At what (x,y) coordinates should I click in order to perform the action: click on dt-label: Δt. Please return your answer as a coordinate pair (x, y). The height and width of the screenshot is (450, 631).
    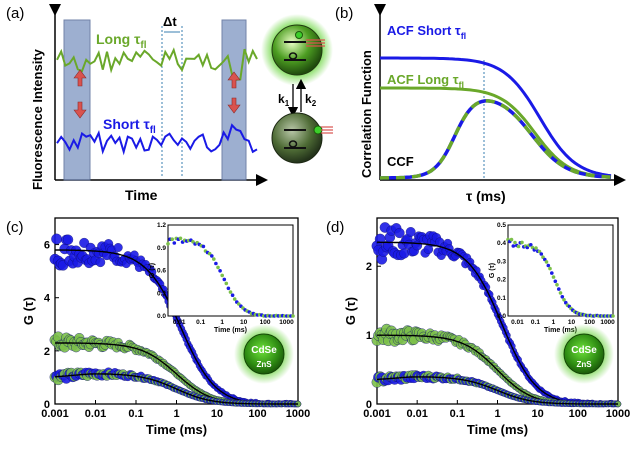
    Looking at the image, I should click on (170, 21).